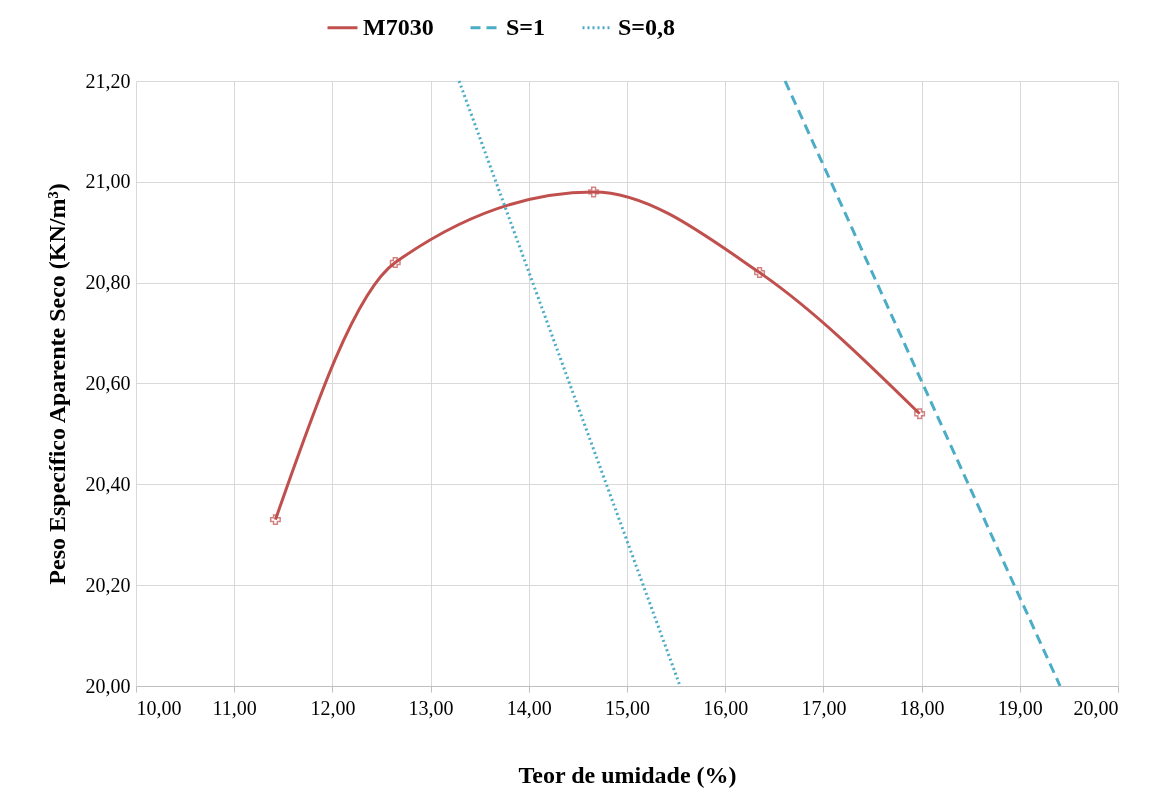 This screenshot has height=805, width=1162. Describe the element at coordinates (56, 384) in the screenshot. I see `y-axis-title: Peso Específico Aparente Seco (KN/m³)` at that location.